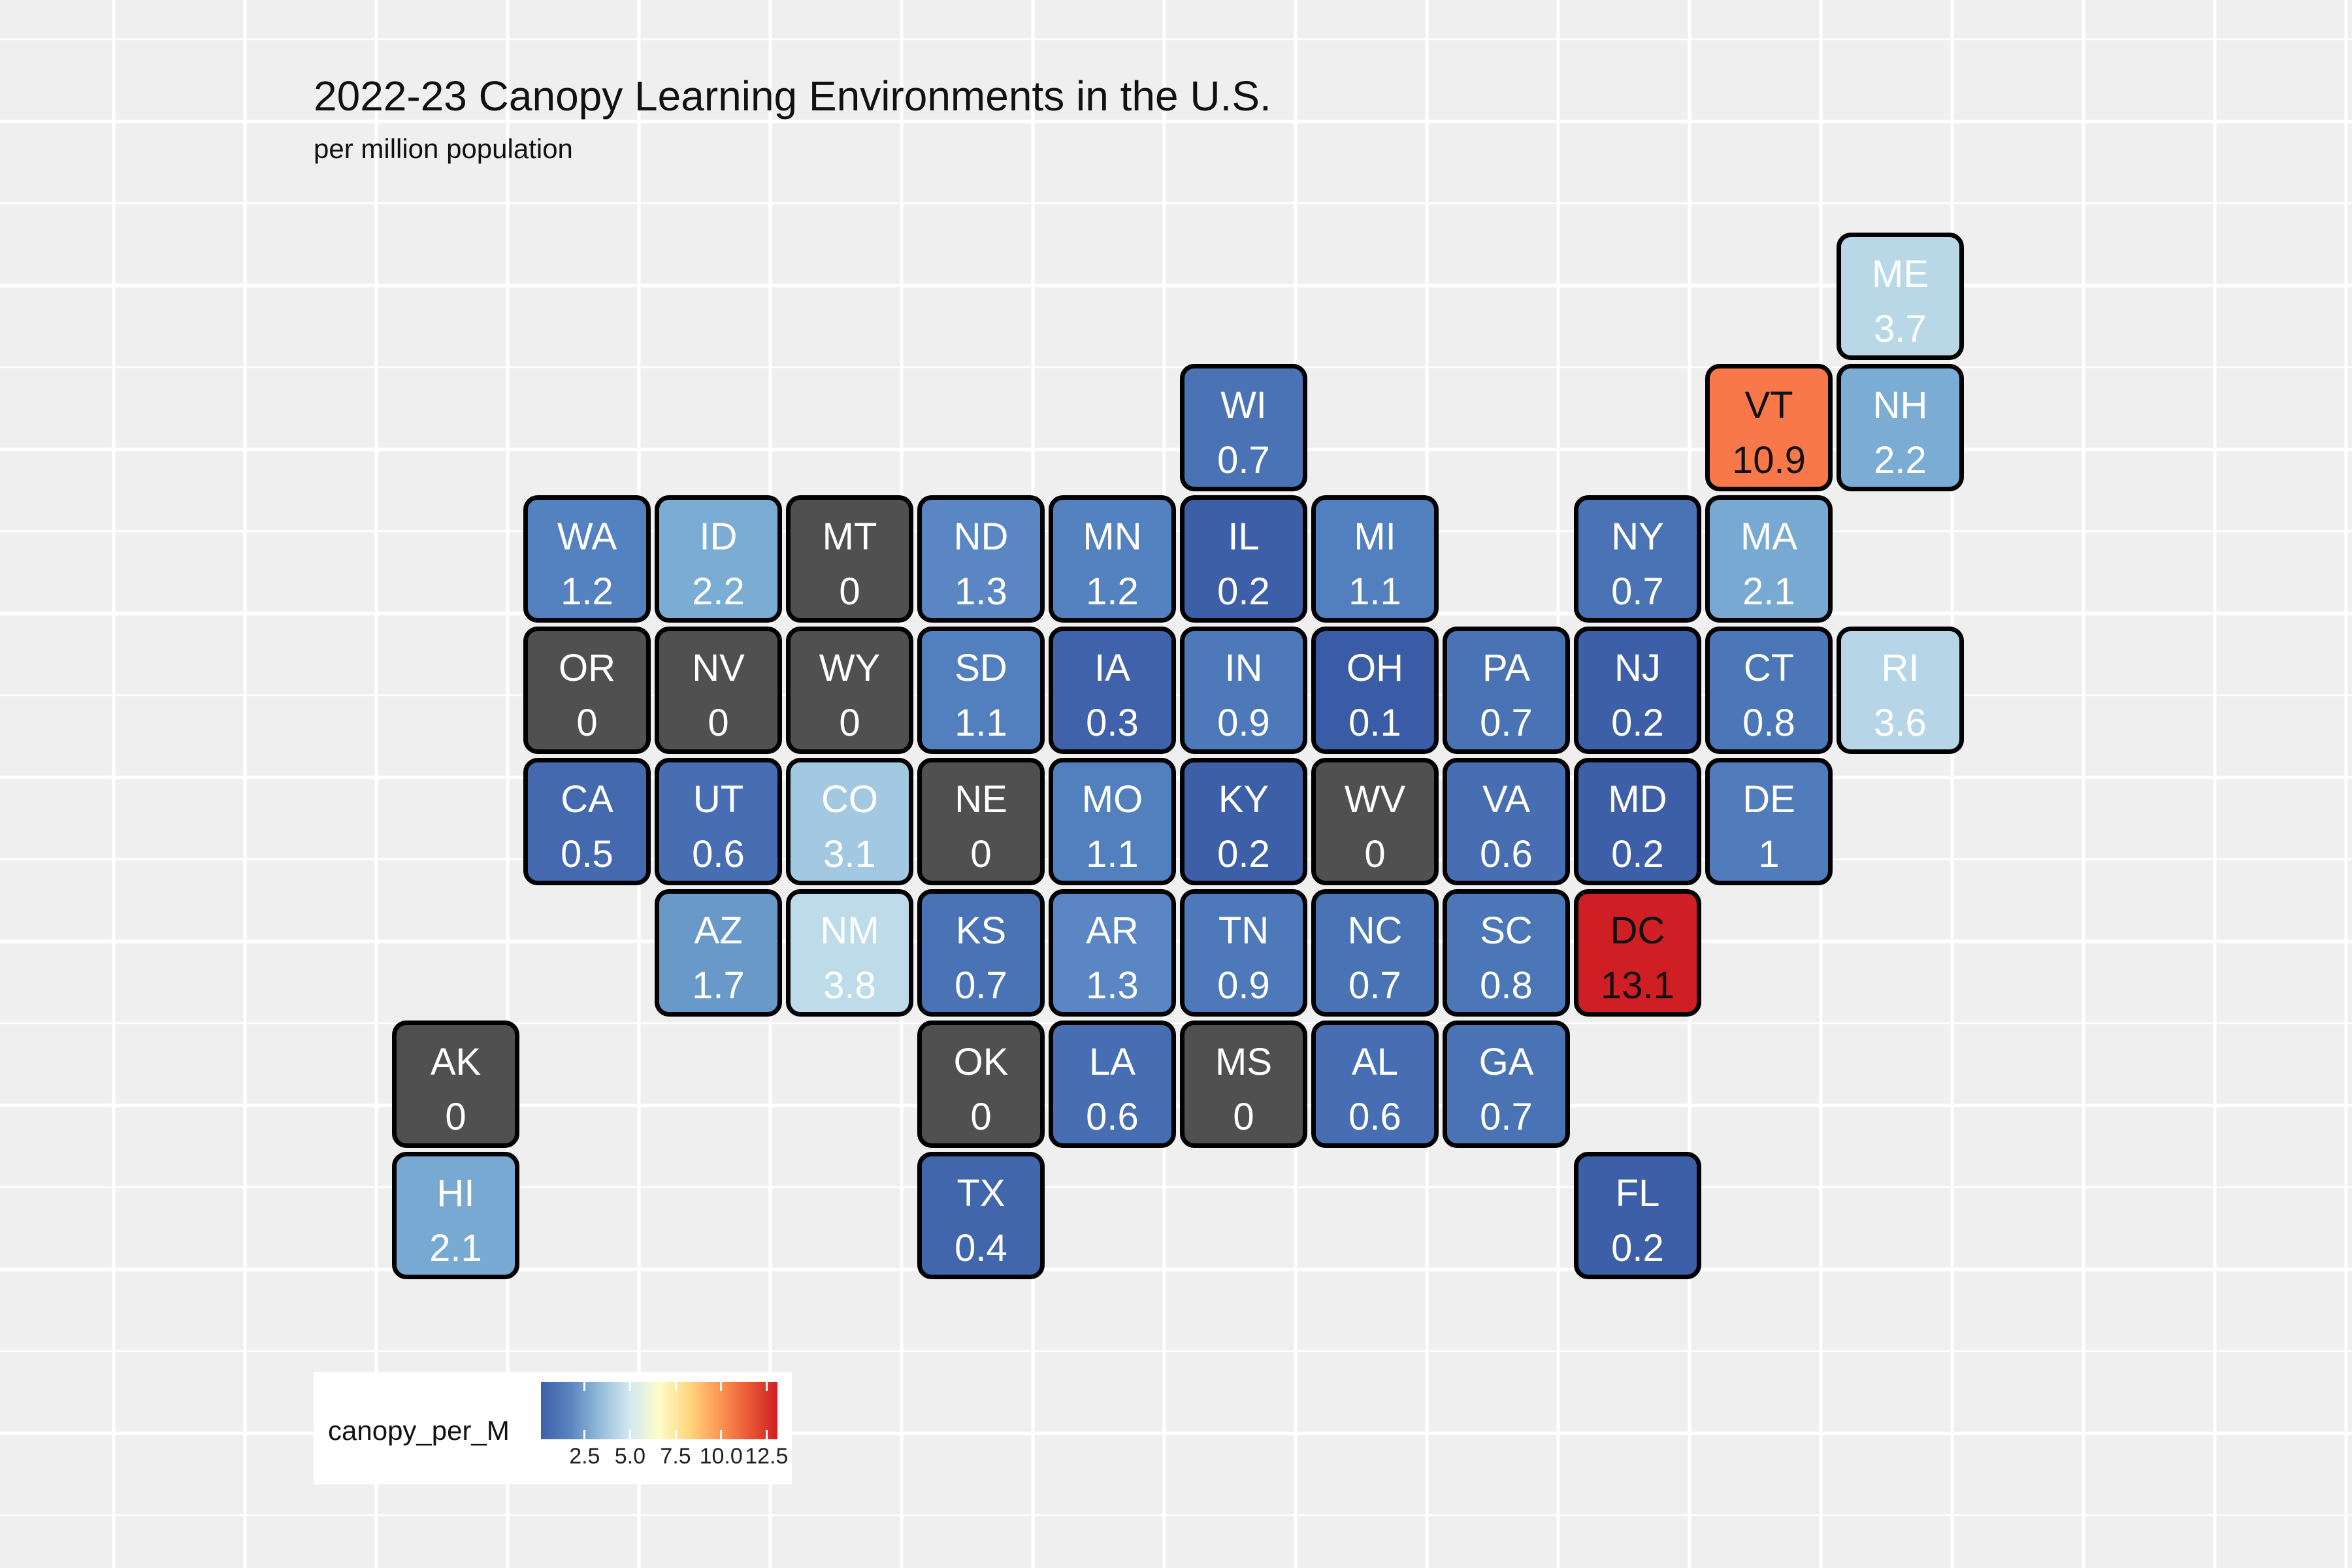 The height and width of the screenshot is (1568, 2352). What do you see at coordinates (1375, 536) in the screenshot?
I see `tile-state-abbr: MI` at bounding box center [1375, 536].